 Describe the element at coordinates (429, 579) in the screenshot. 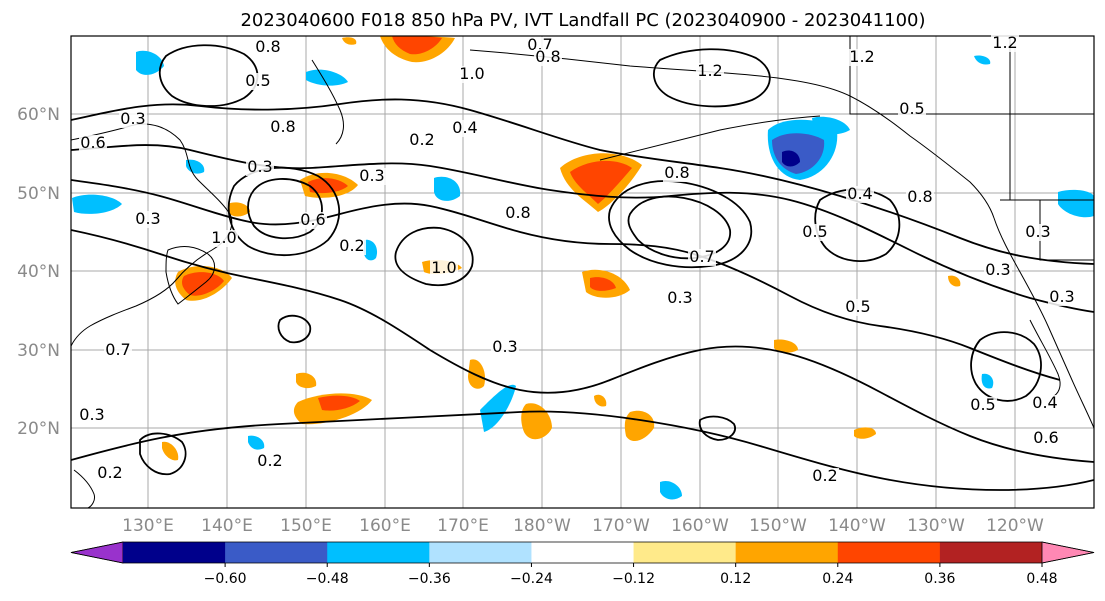

I see `colorbar-tick-label: −0.36` at that location.